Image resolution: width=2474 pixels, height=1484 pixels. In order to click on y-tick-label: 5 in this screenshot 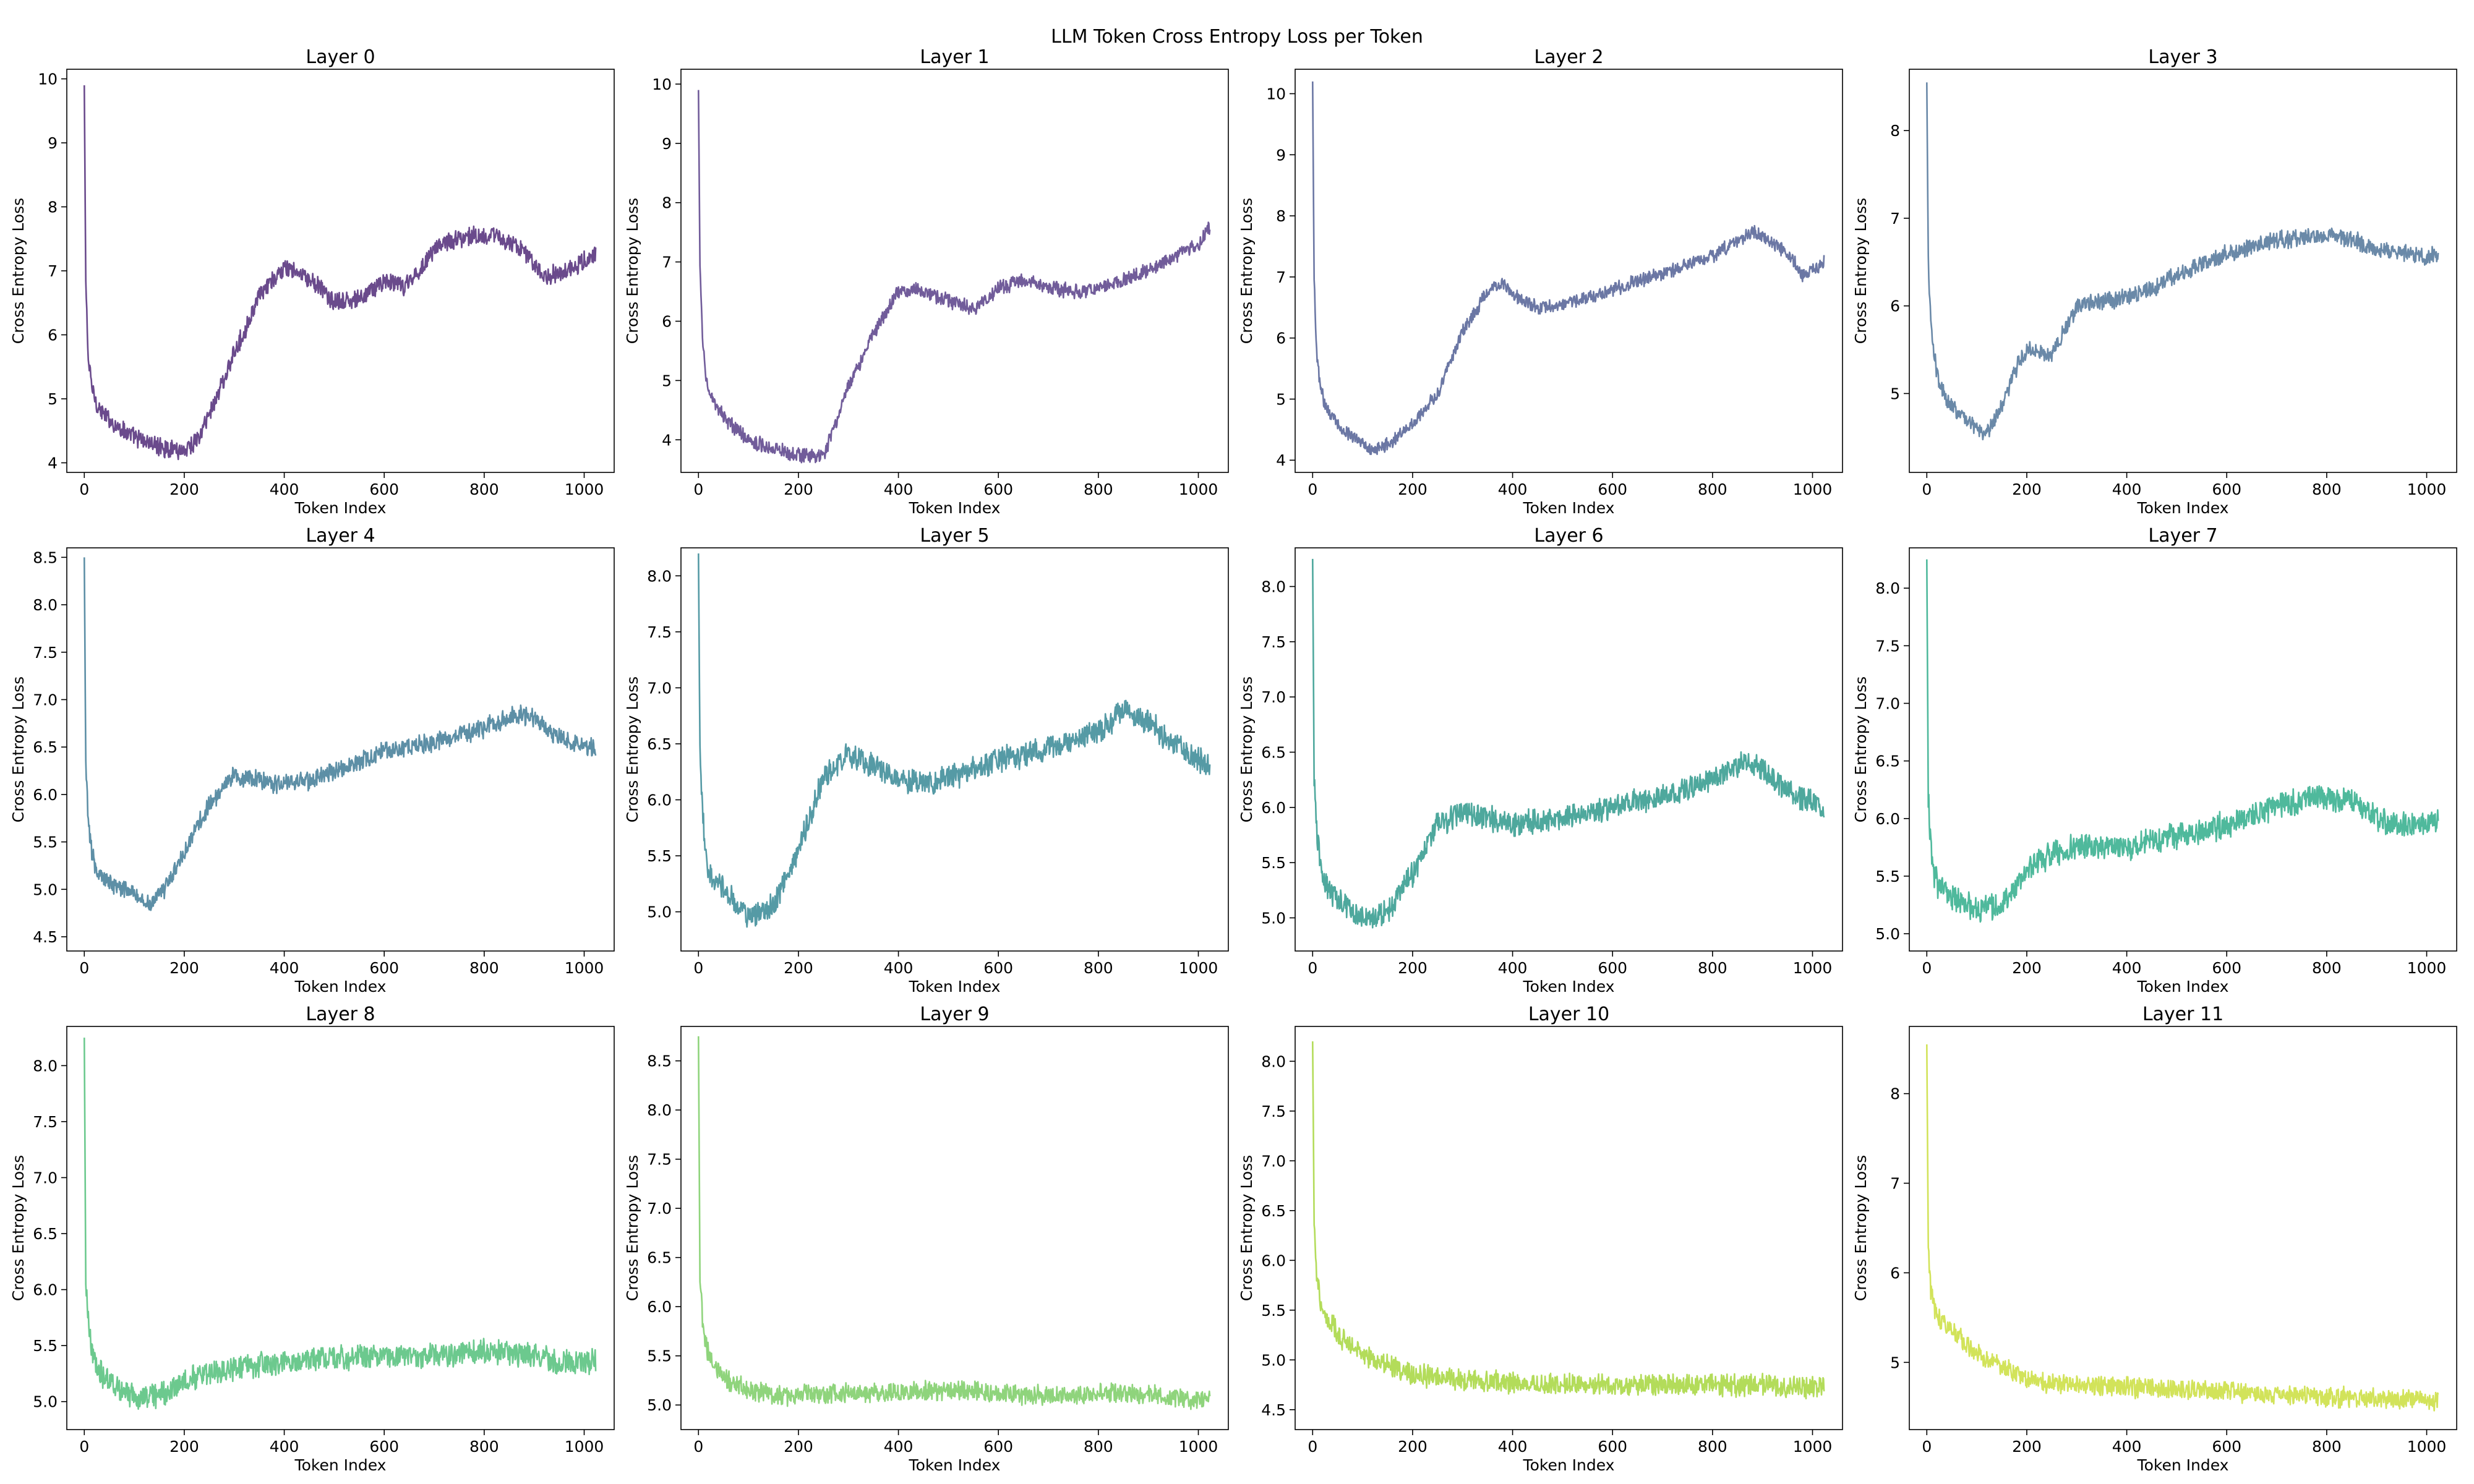, I will do `click(667, 381)`.